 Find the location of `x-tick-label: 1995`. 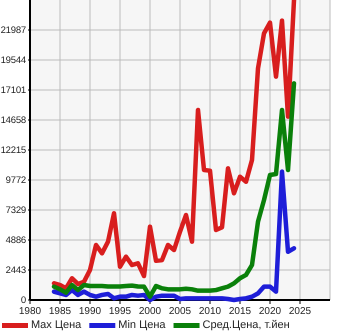

x-tick-label: 1995 is located at coordinates (120, 312).